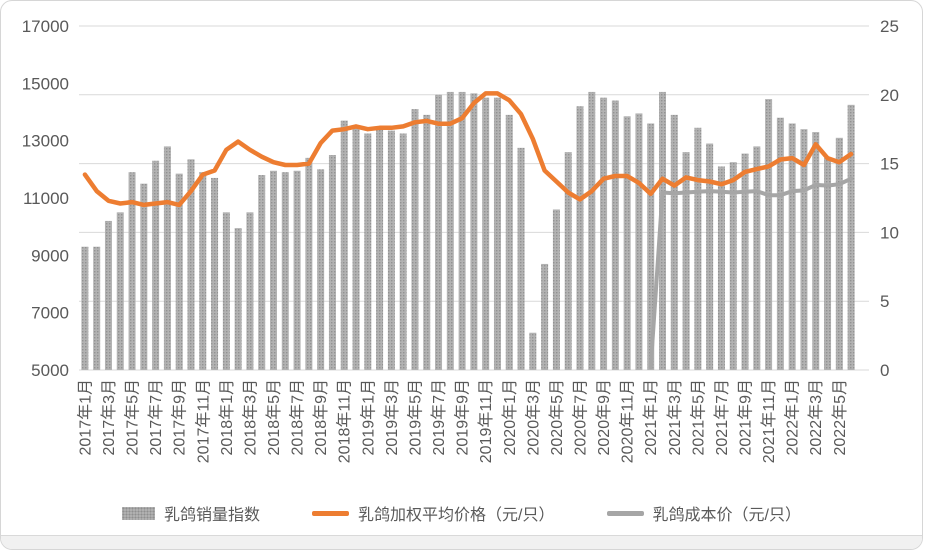 The image size is (925, 552). I want to click on legend-item-avg-price: 乳鸽加权平均价格（元/只）, so click(433, 513).